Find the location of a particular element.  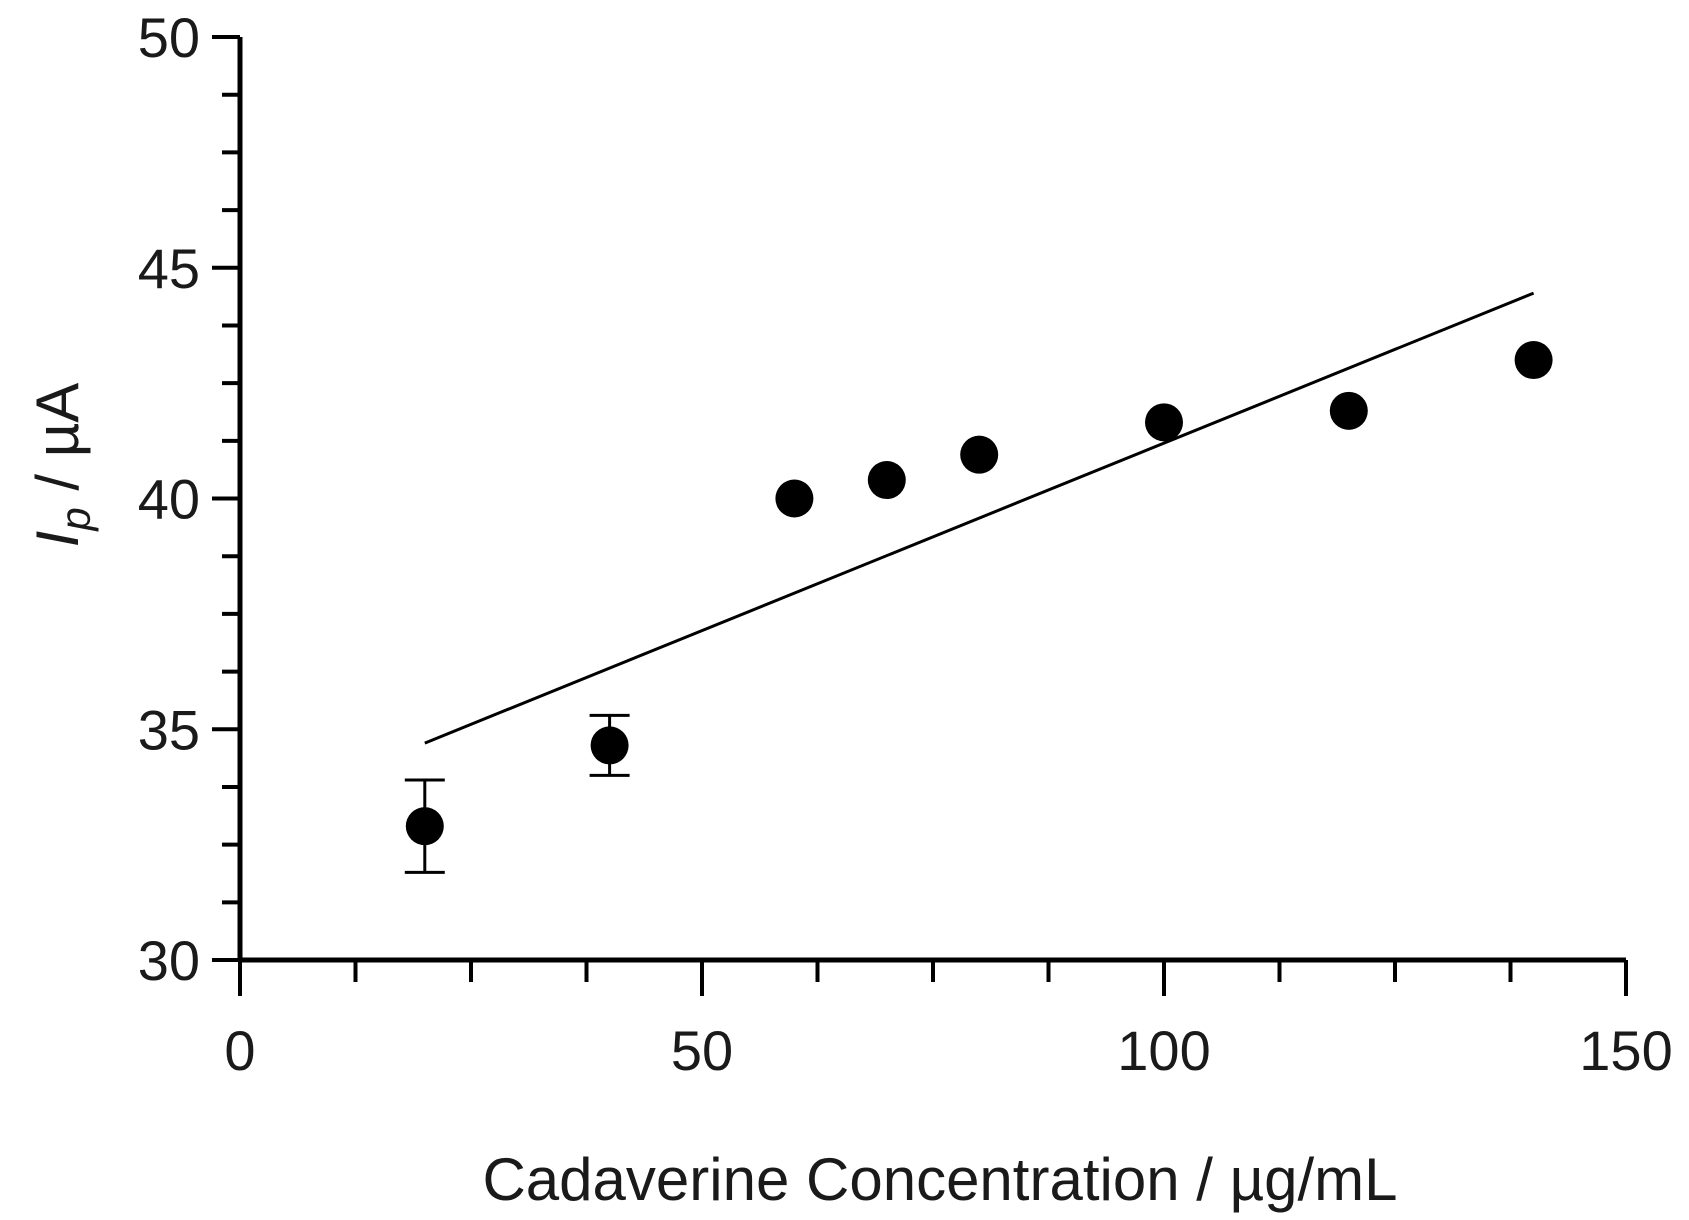

y-axis-title: Ip / µA is located at coordinates (61, 465).